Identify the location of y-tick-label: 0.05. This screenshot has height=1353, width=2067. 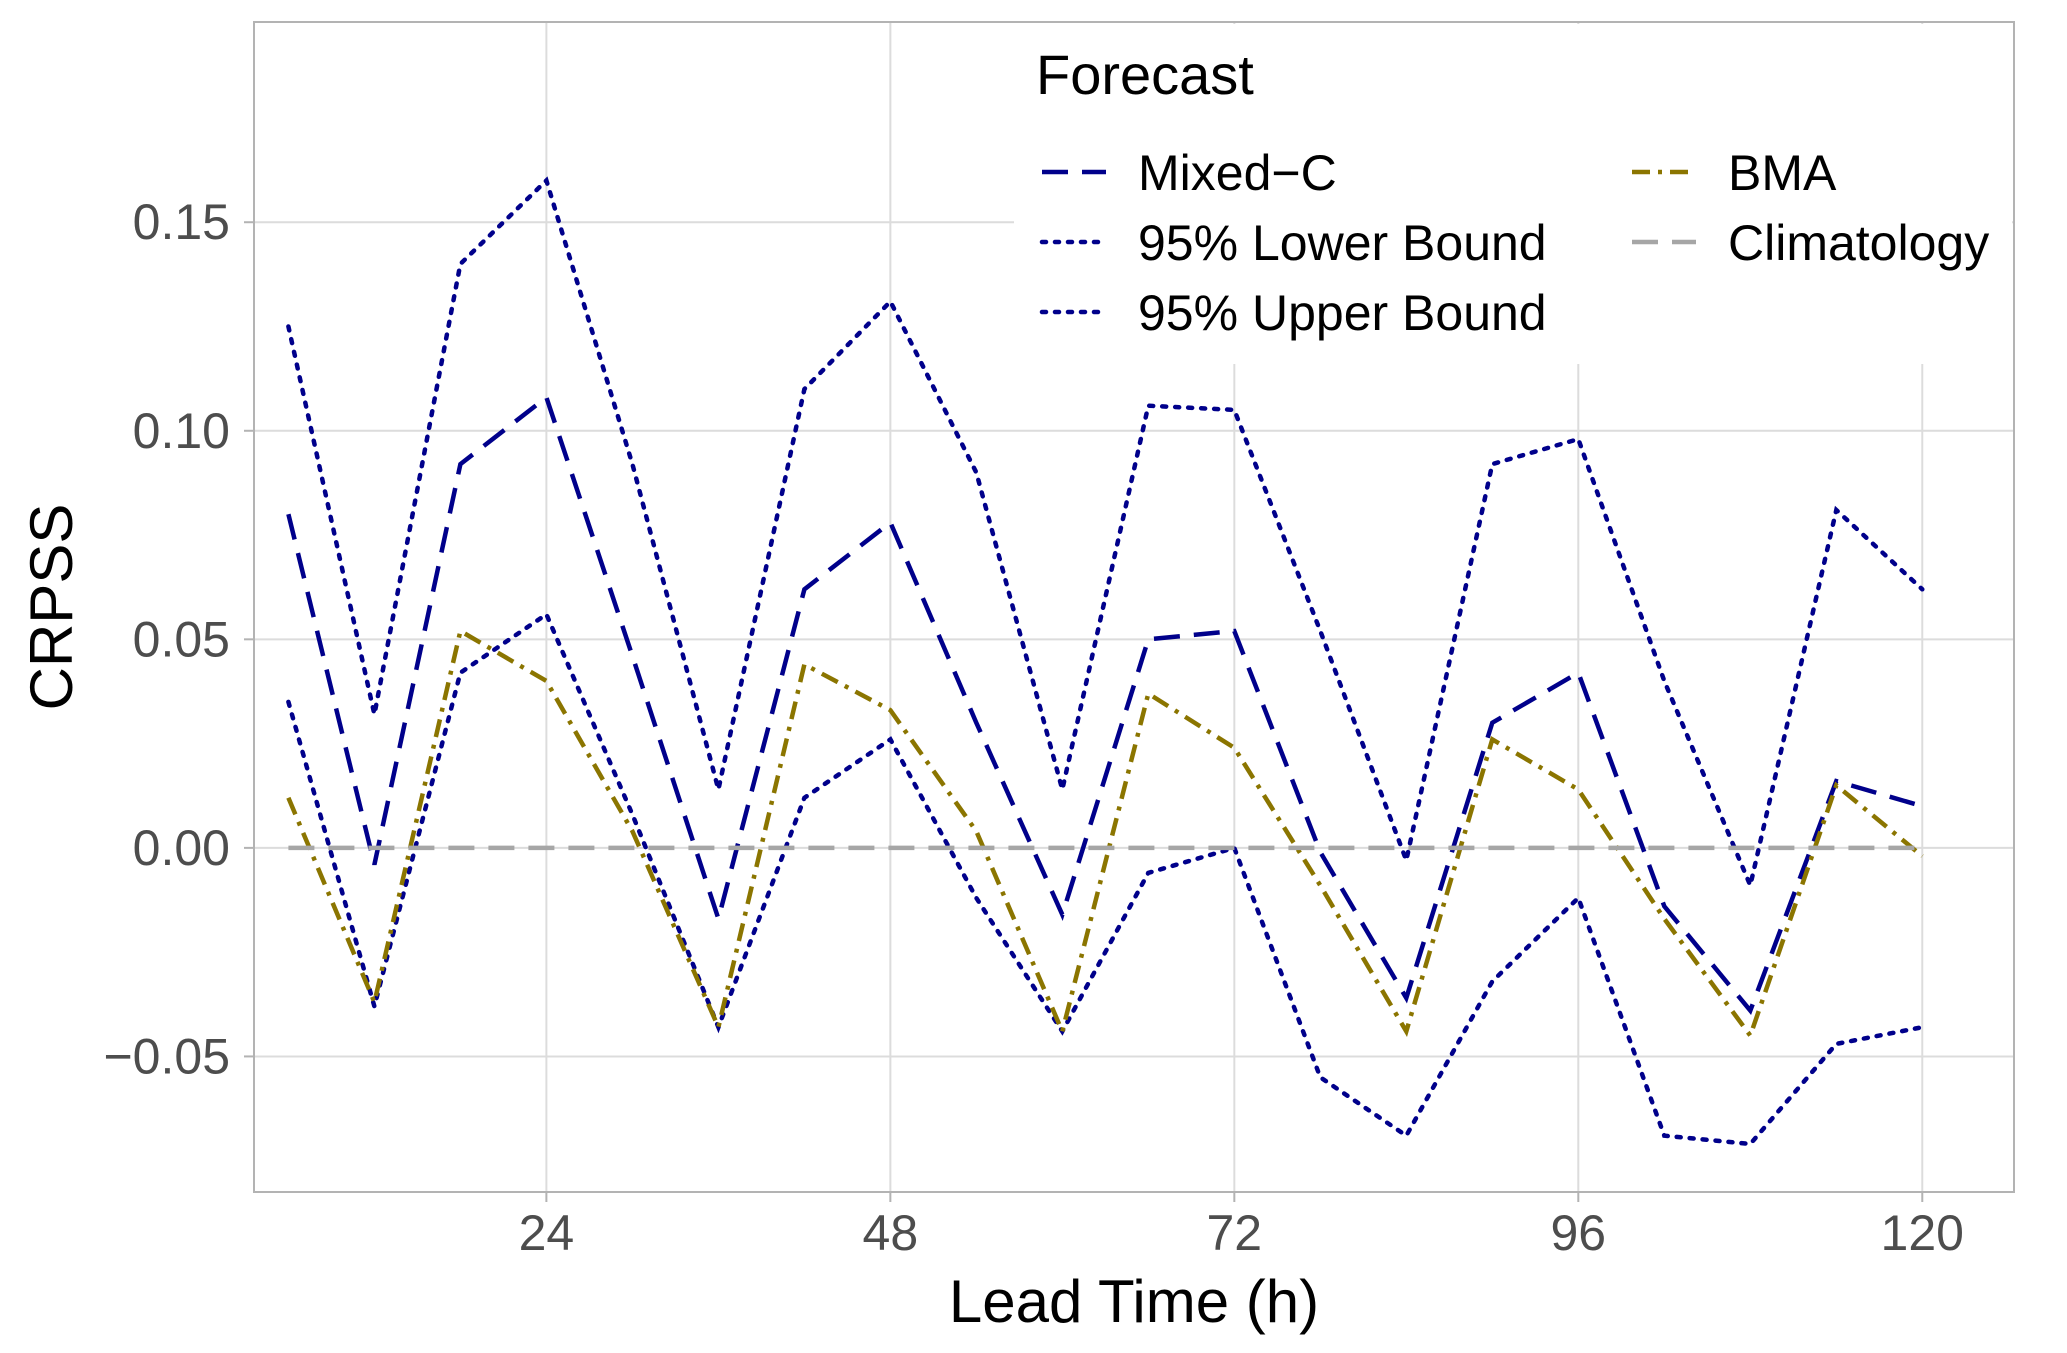
(181, 639).